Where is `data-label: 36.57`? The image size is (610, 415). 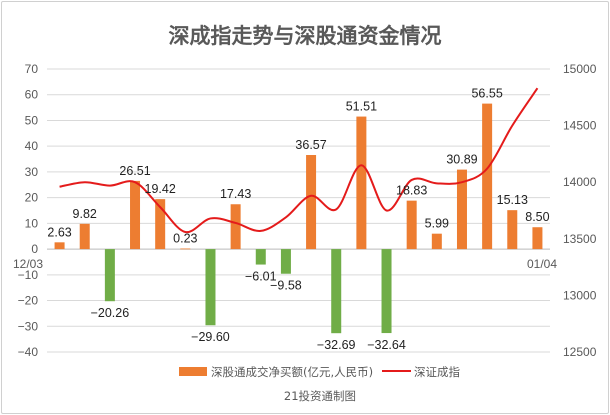
data-label: 36.57 is located at coordinates (310, 145).